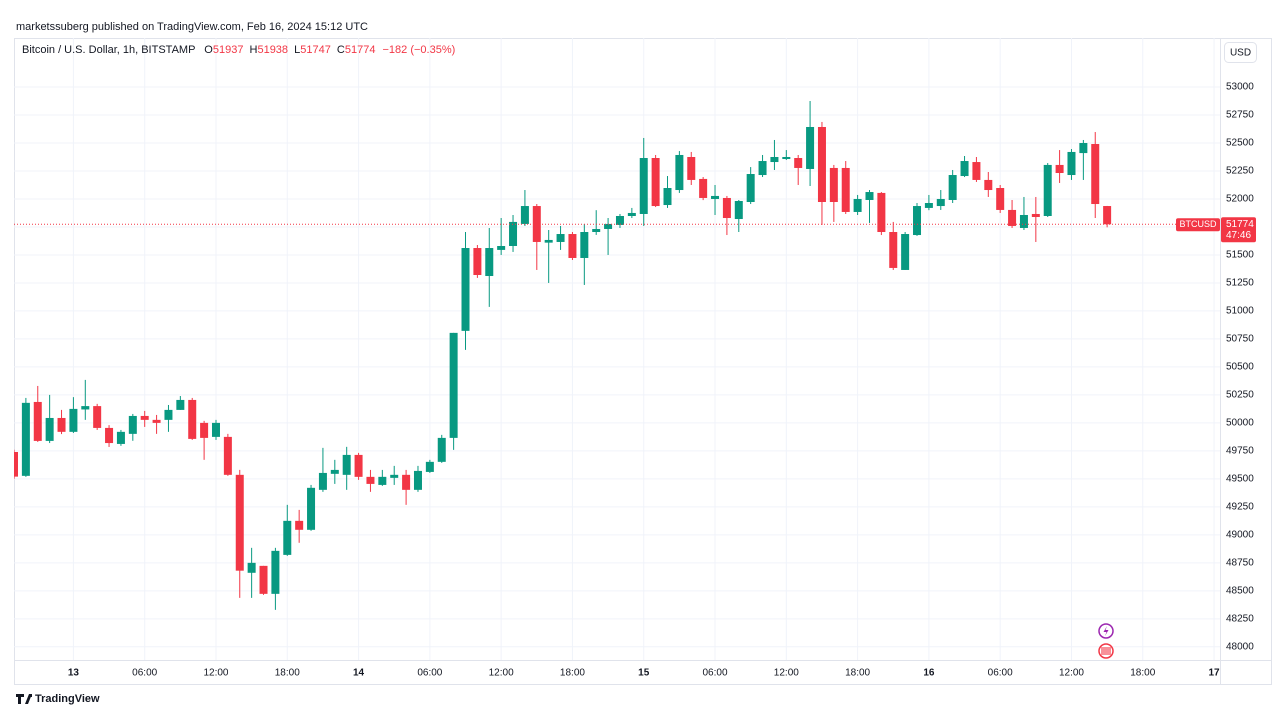 This screenshot has width=1276, height=714. I want to click on countdown: 47:46, so click(1238, 235).